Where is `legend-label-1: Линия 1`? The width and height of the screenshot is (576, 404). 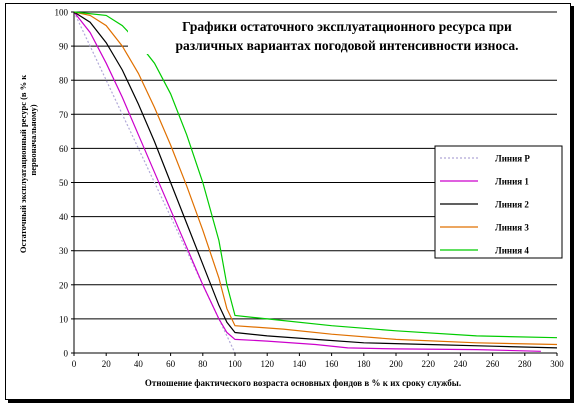
legend-label-1: Линия 1 is located at coordinates (512, 182).